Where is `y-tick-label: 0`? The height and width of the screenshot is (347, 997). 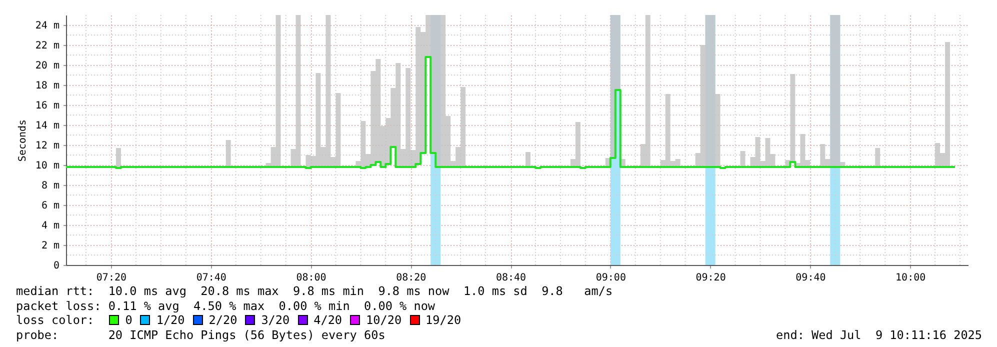 y-tick-label: 0 is located at coordinates (56, 266).